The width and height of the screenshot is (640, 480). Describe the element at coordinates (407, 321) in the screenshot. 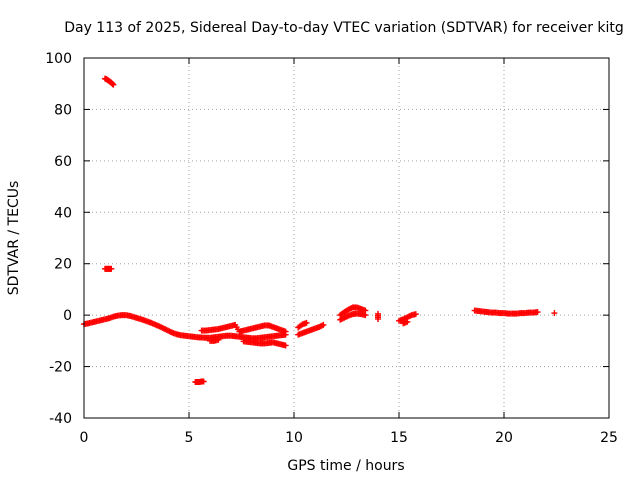

I see `data-point-segment-15-lower` at that location.